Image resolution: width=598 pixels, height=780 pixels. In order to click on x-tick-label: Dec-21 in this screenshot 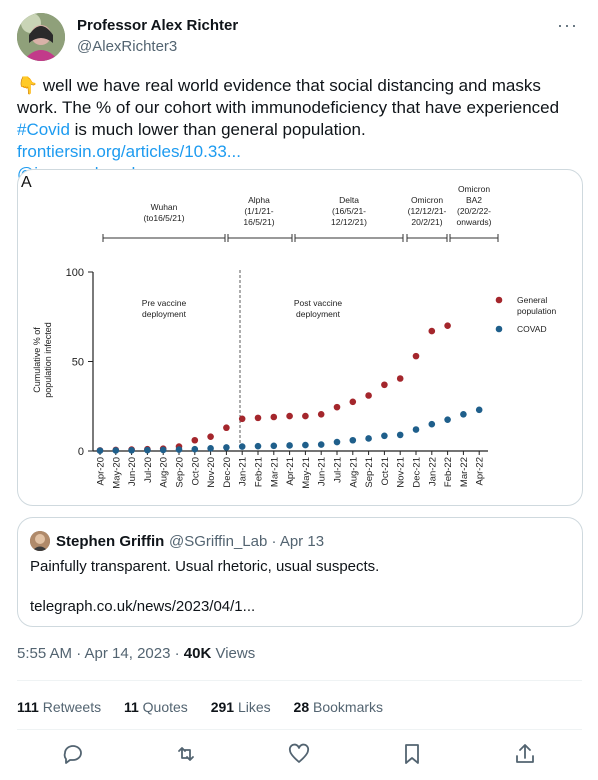, I will do `click(417, 472)`.